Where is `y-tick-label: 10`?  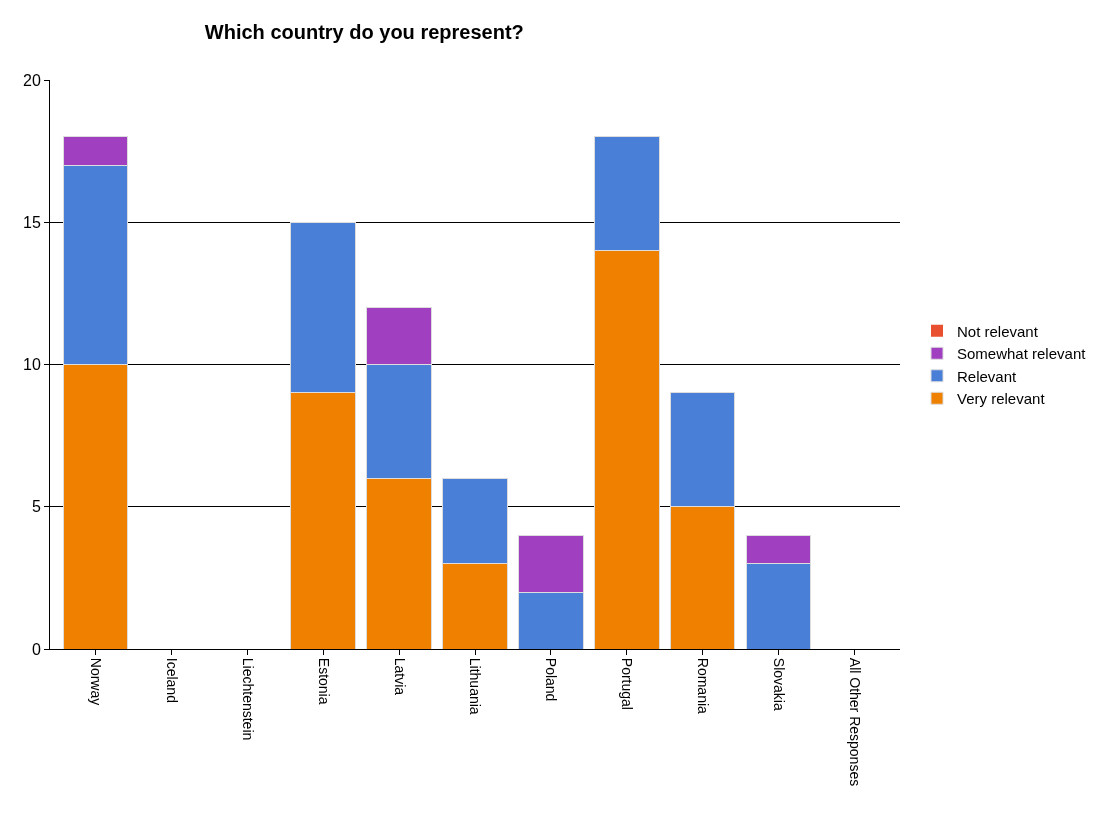 y-tick-label: 10 is located at coordinates (32, 365).